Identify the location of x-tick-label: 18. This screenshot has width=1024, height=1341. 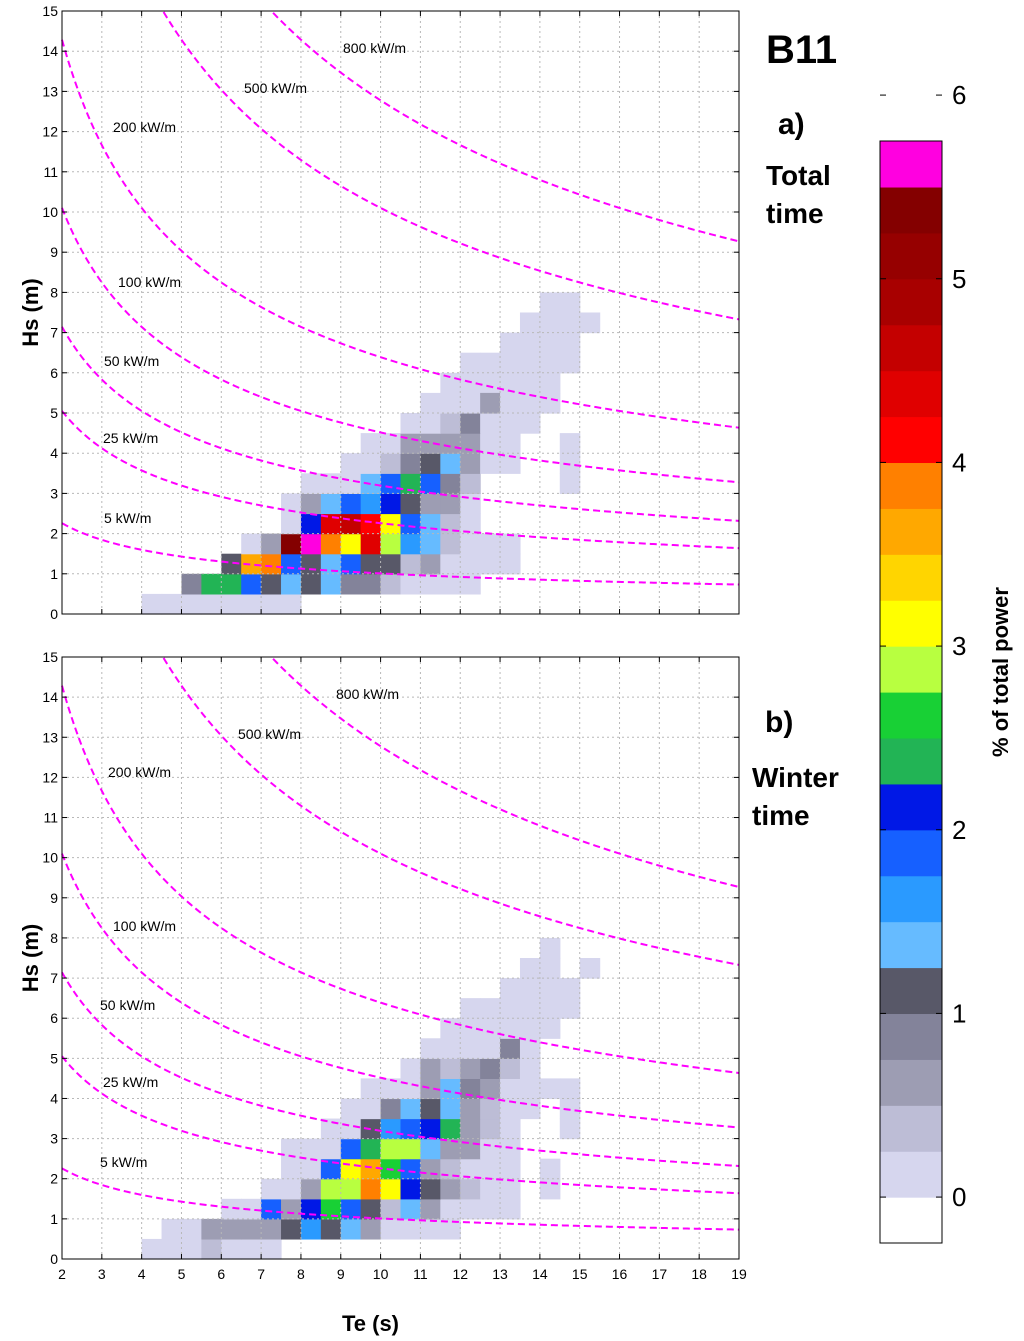
(699, 1274).